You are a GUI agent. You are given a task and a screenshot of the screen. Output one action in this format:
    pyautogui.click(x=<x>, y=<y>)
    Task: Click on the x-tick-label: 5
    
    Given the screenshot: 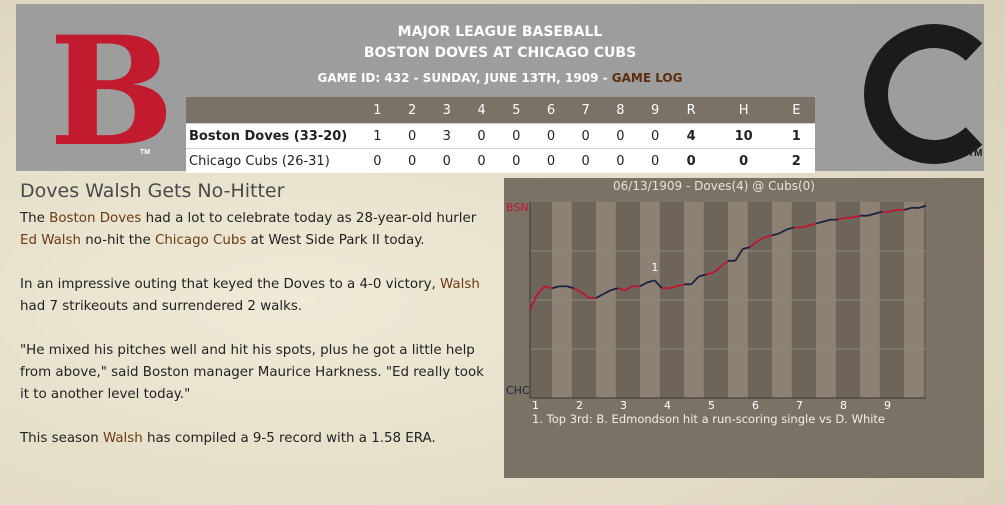 What is the action you would take?
    pyautogui.click(x=711, y=405)
    